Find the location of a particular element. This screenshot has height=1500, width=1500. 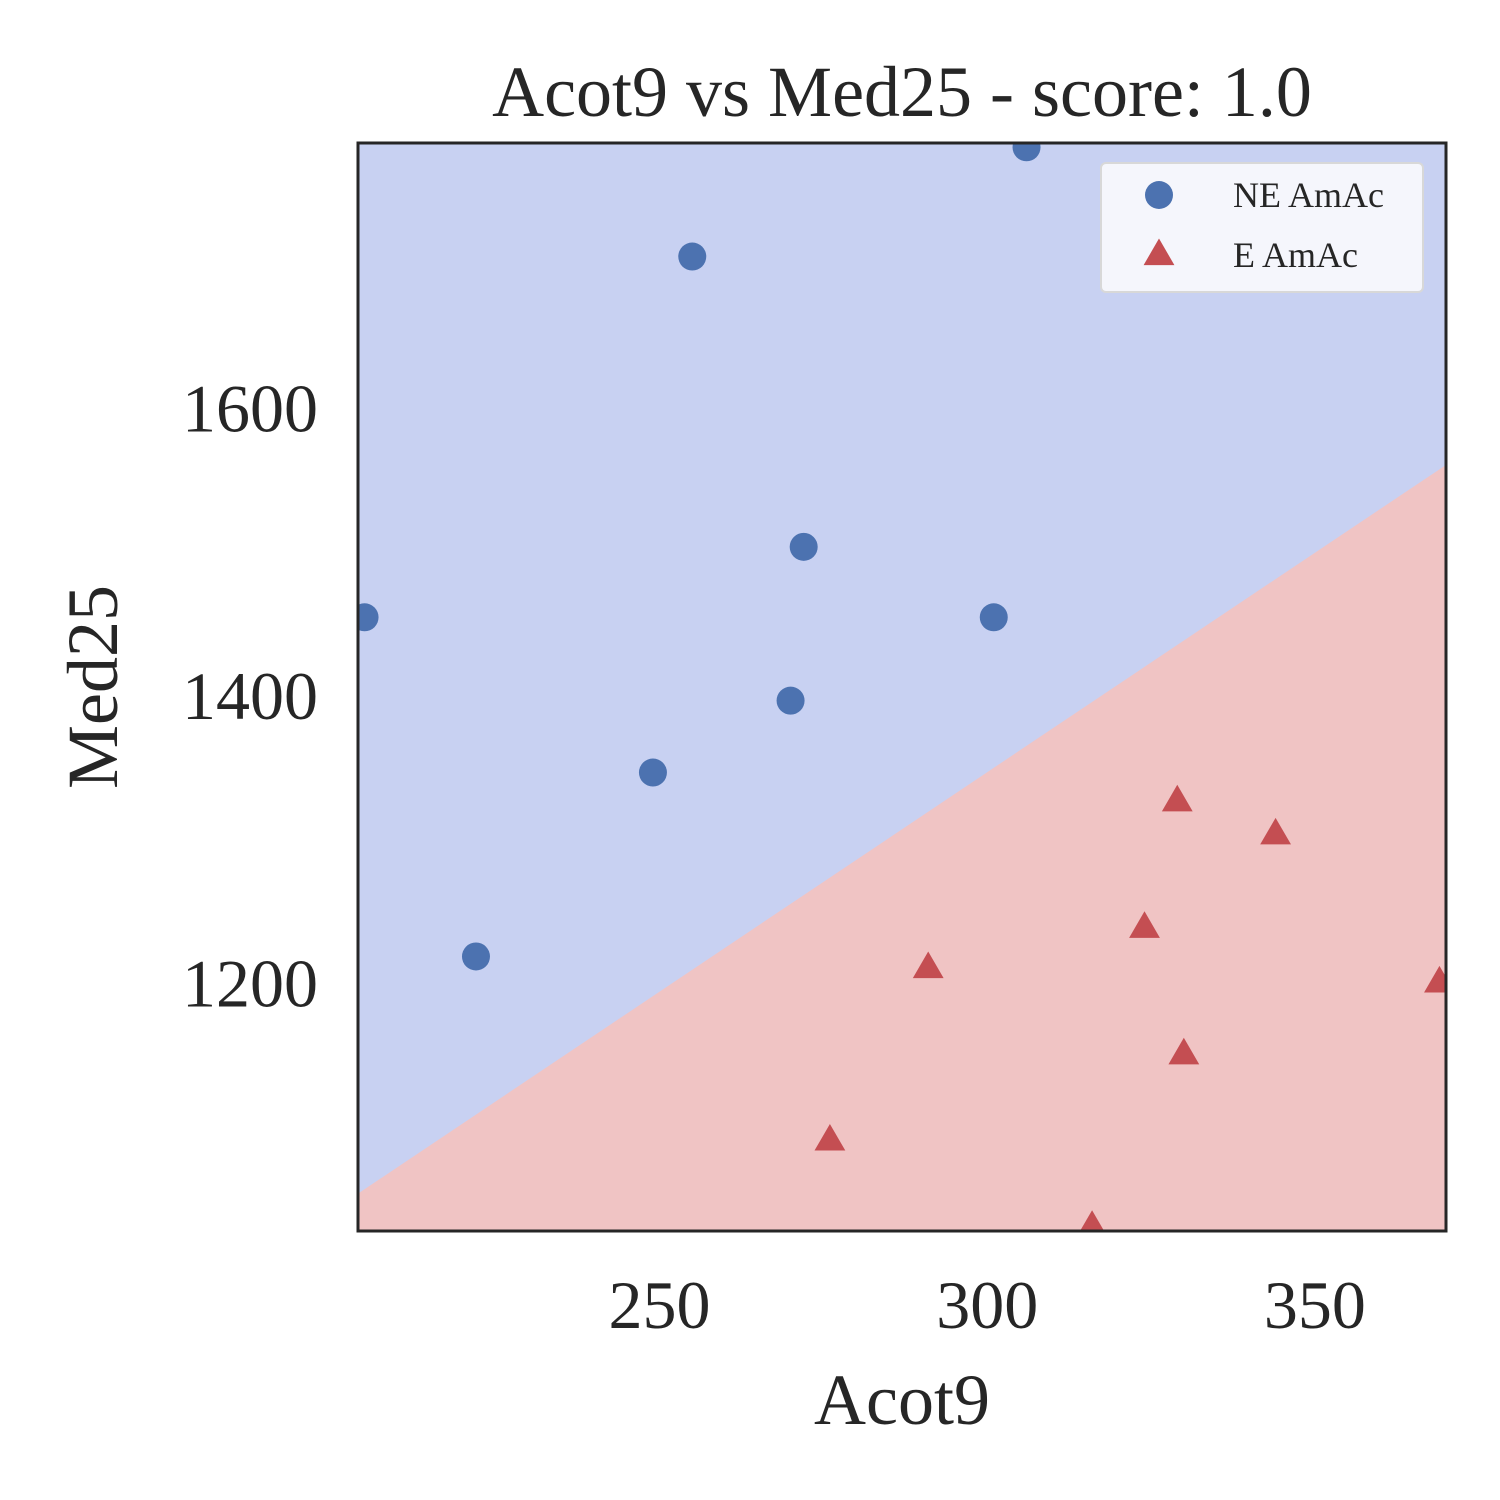

y-axis-ticks: 1200 1400 1600 is located at coordinates (250, 695).